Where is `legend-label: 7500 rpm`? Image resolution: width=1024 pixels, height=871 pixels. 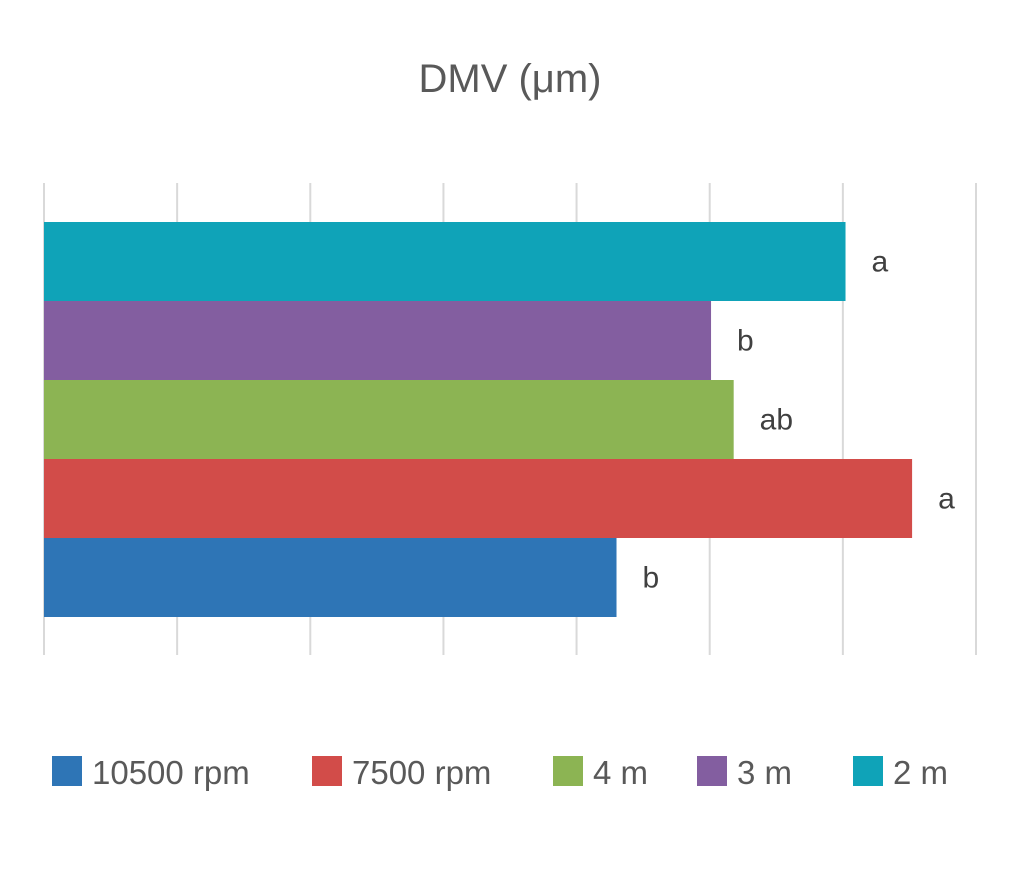 legend-label: 7500 rpm is located at coordinates (421, 772).